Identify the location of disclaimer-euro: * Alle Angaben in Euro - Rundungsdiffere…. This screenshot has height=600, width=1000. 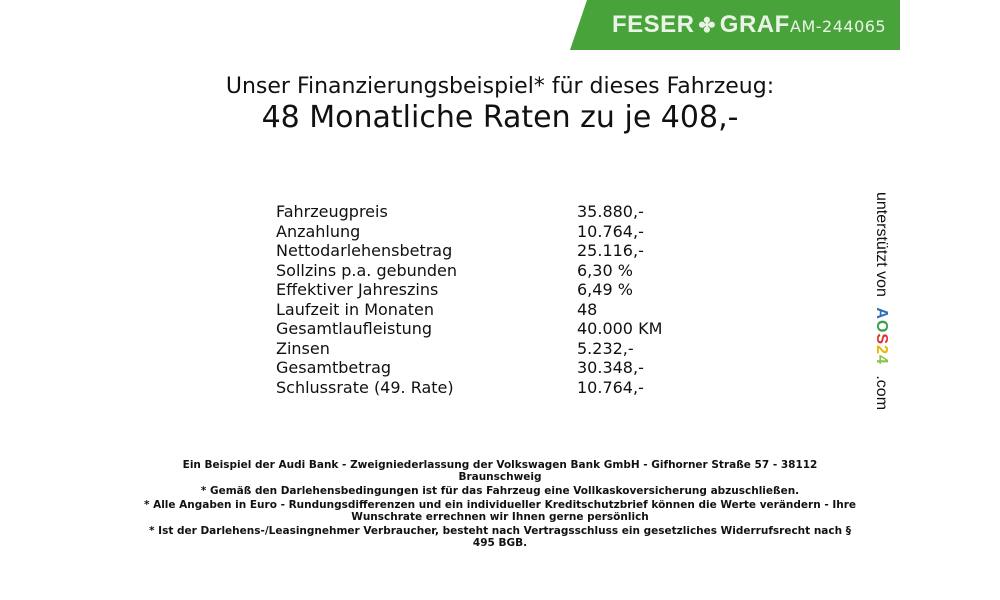
(500, 511).